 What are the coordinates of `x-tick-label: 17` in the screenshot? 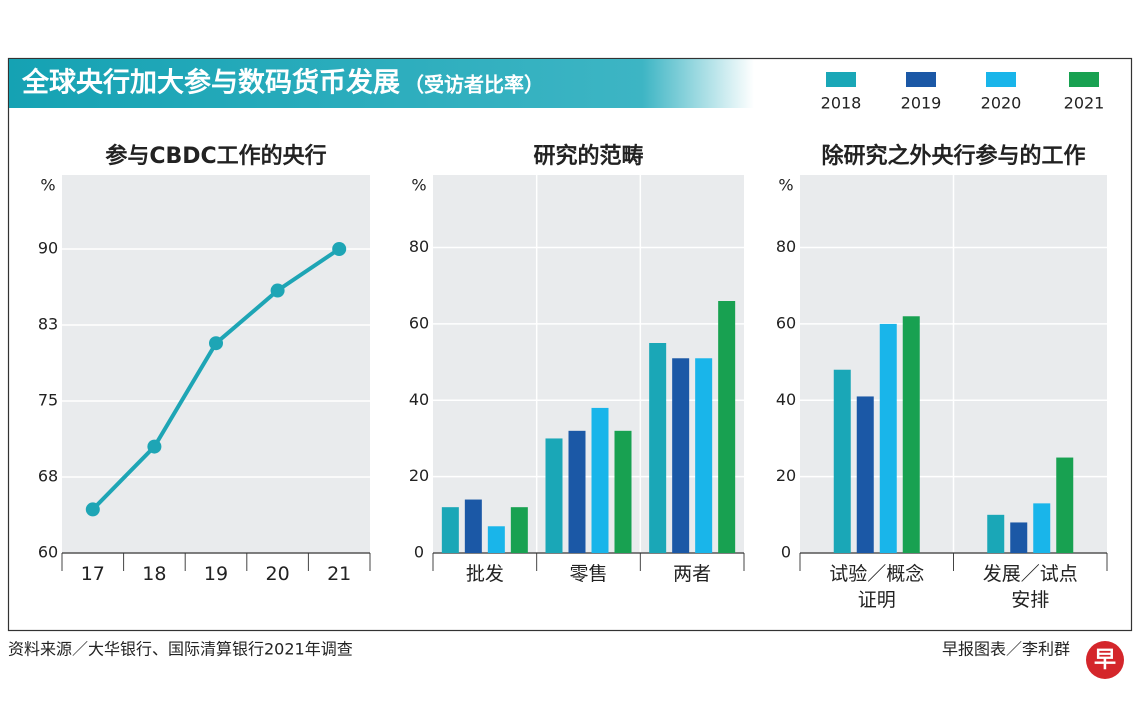 It's located at (92, 574).